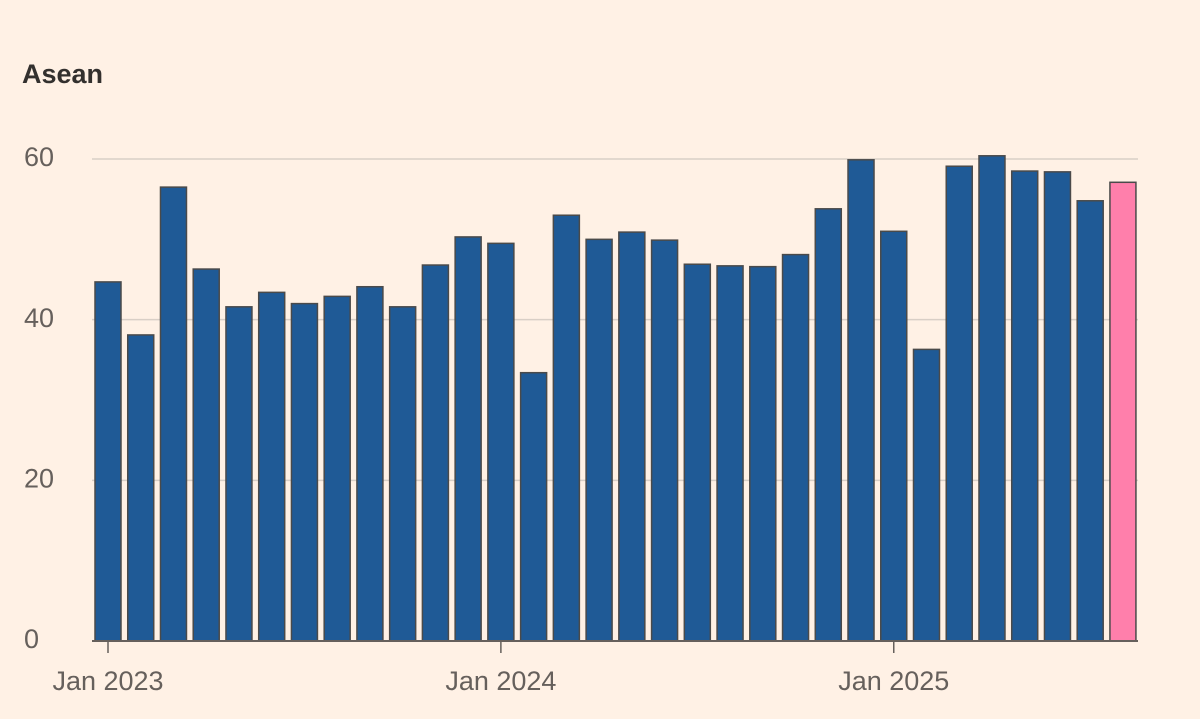 This screenshot has height=719, width=1200. Describe the element at coordinates (39, 318) in the screenshot. I see `y-tick-label: 40` at that location.